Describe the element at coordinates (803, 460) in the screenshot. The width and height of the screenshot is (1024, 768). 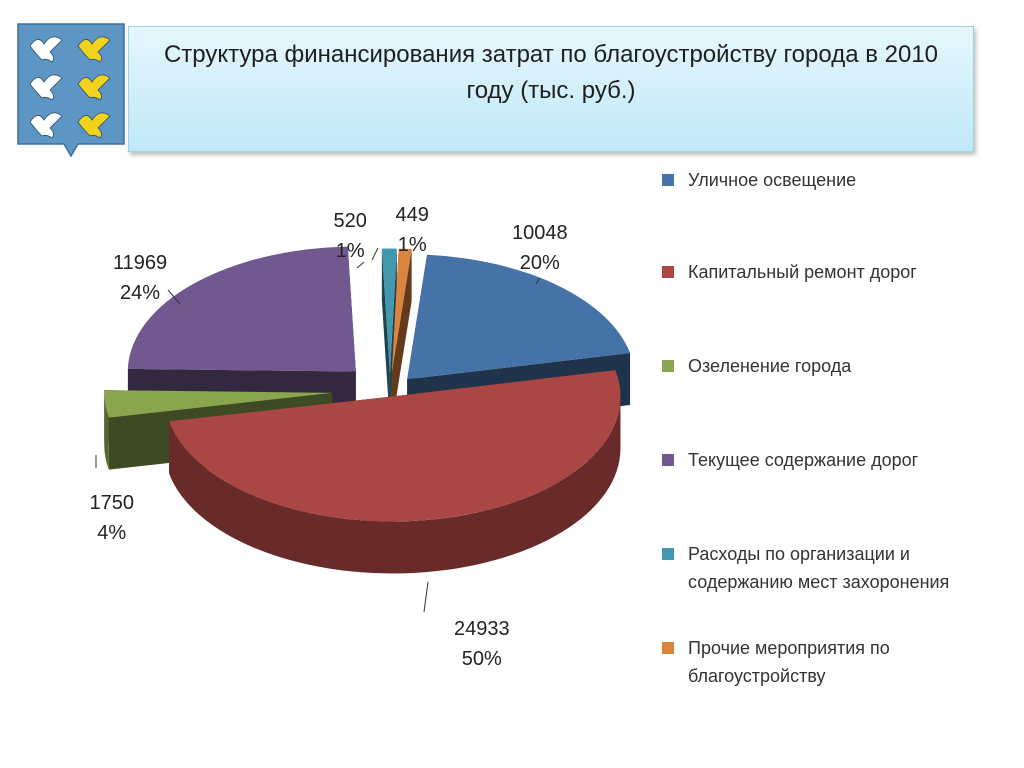
I see `legend-label: Текущее содержание дорог` at that location.